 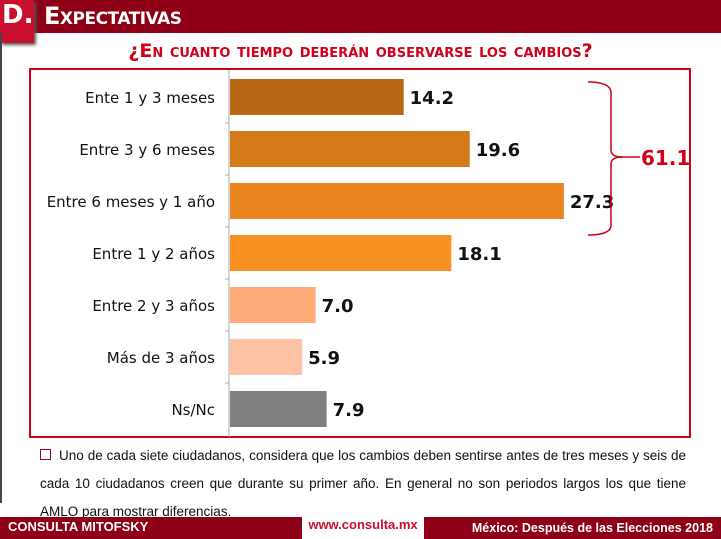 What do you see at coordinates (131, 202) in the screenshot?
I see `category-label: Entre 6 meses y 1 año` at bounding box center [131, 202].